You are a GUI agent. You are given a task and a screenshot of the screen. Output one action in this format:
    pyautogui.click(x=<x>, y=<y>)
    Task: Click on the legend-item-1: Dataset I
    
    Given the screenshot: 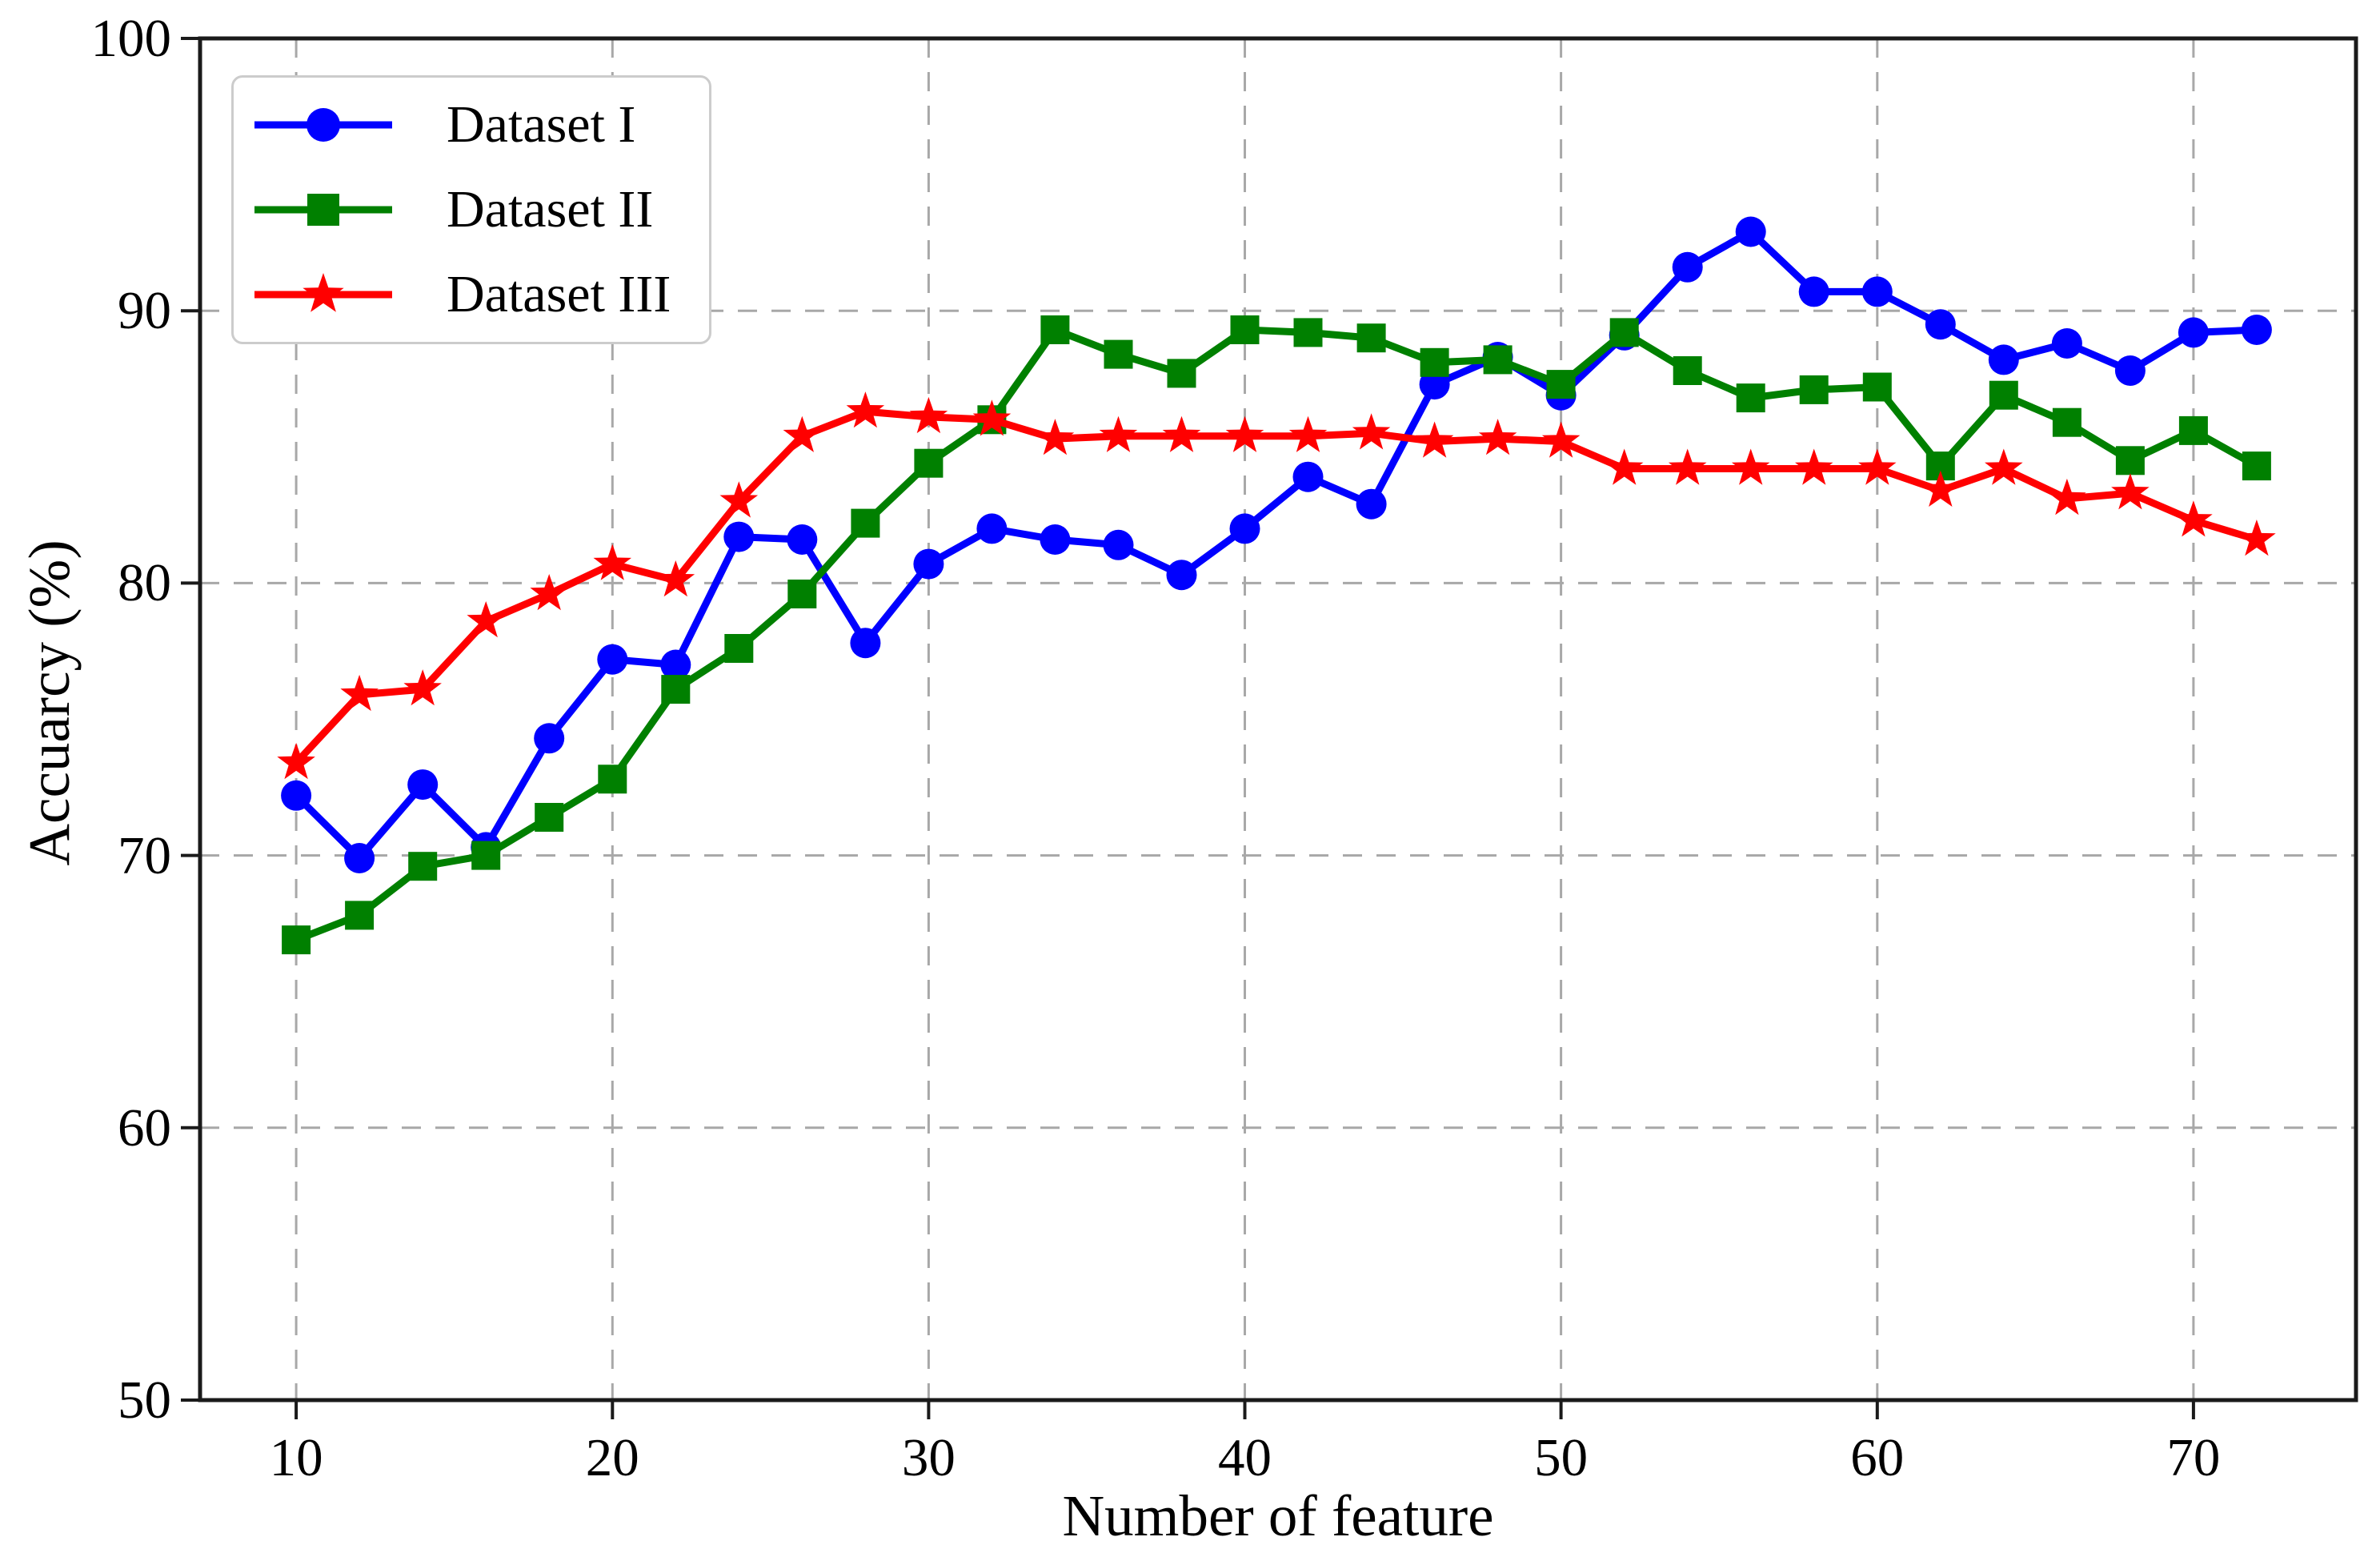 What is the action you would take?
    pyautogui.click(x=472, y=124)
    